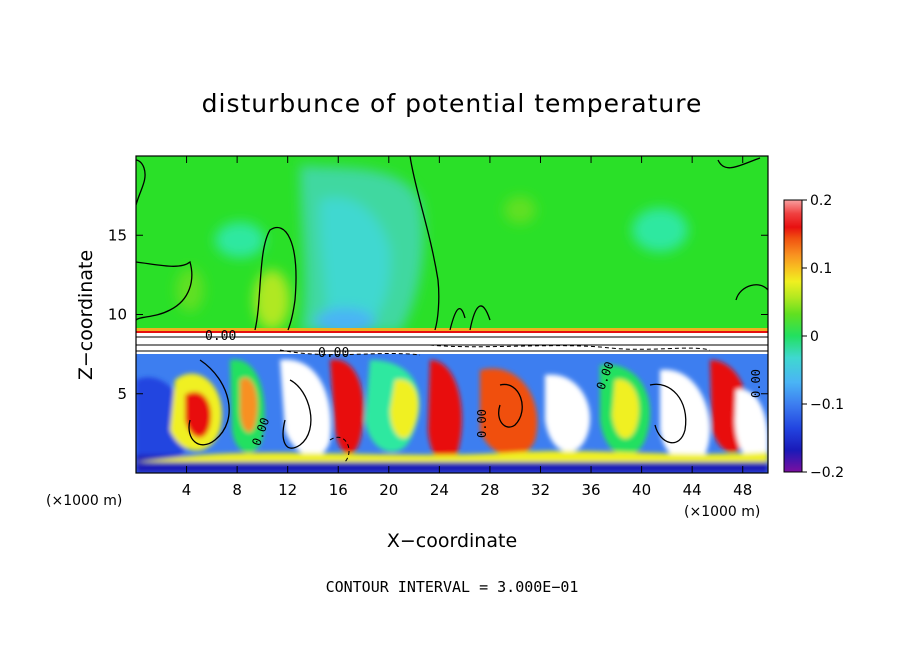 The image size is (904, 654). What do you see at coordinates (388, 490) in the screenshot?
I see `x-tick-label: 20` at bounding box center [388, 490].